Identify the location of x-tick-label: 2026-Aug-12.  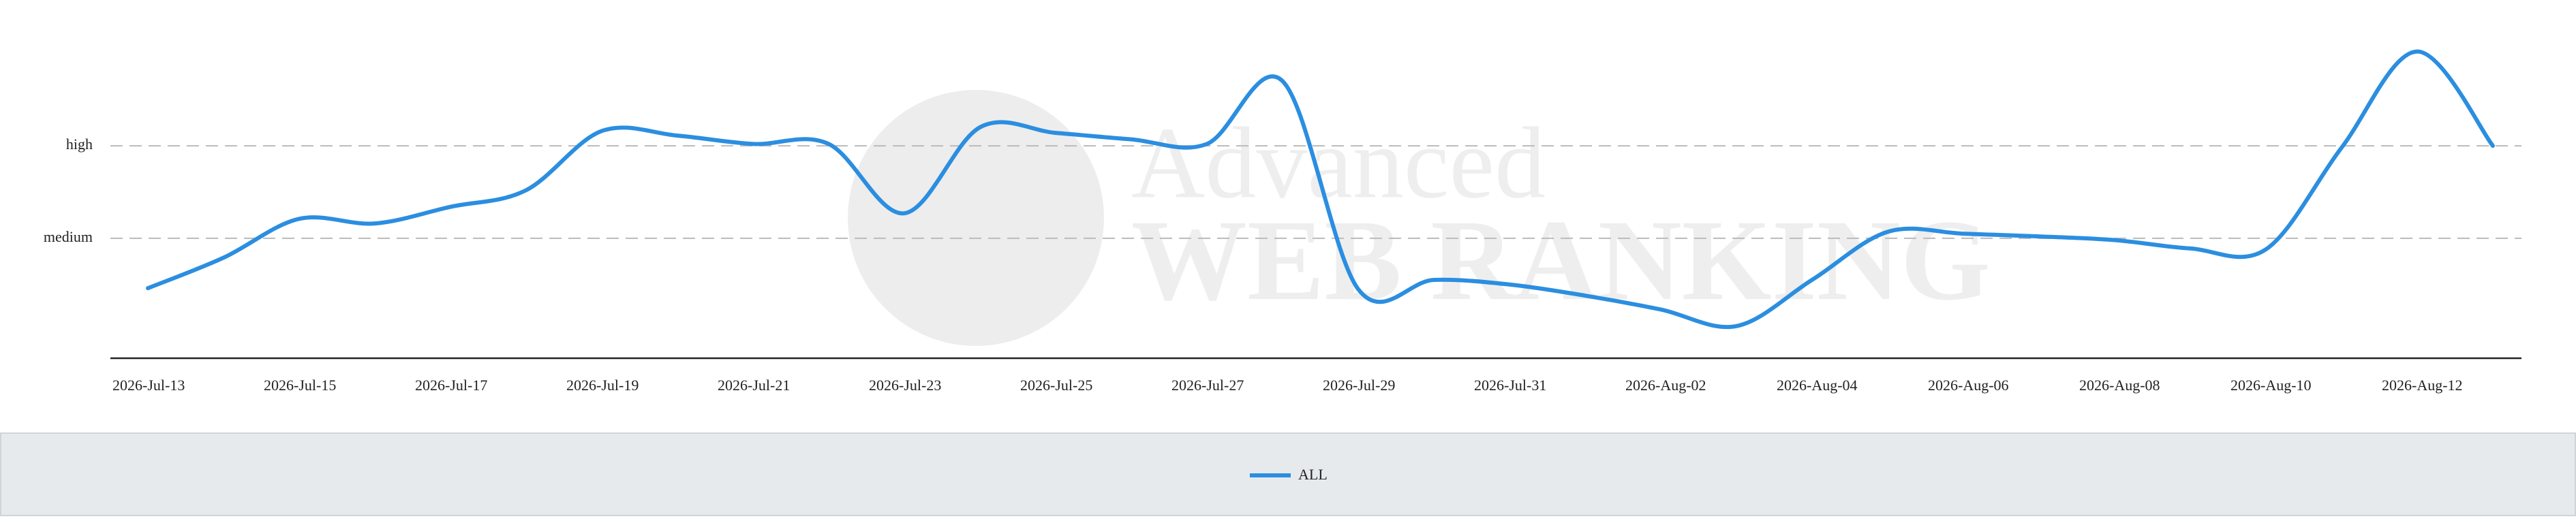
(2422, 385).